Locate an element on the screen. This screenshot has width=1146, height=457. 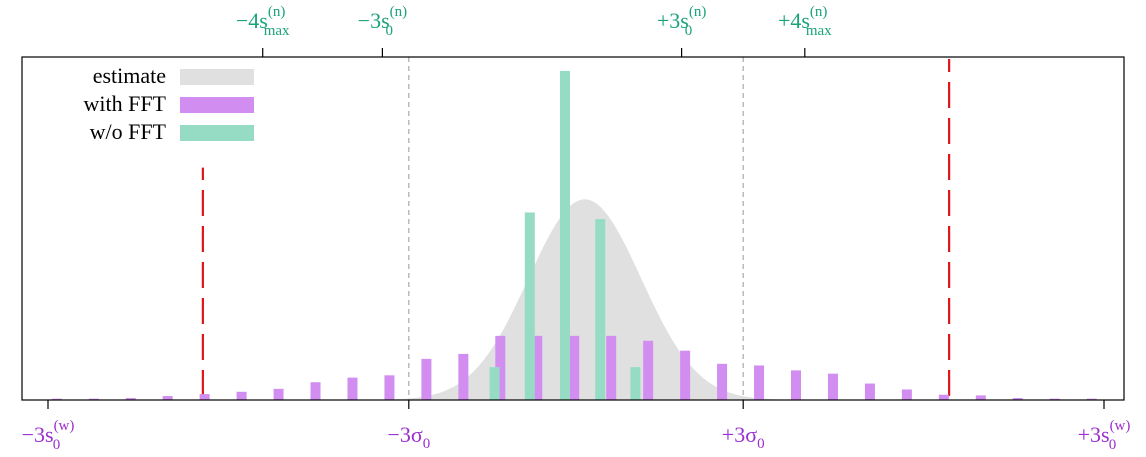
bottom-tick-label-3: +3s(w) 0 is located at coordinates (1104, 435).